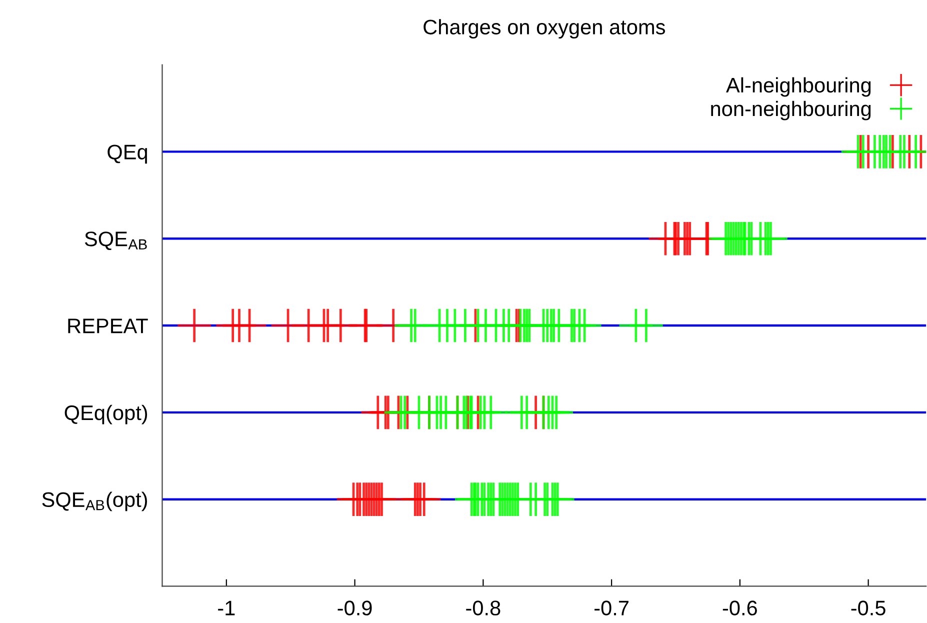 The width and height of the screenshot is (927, 623). Describe the element at coordinates (545, 29) in the screenshot. I see `chart-title: Charges on oxygen atoms` at that location.